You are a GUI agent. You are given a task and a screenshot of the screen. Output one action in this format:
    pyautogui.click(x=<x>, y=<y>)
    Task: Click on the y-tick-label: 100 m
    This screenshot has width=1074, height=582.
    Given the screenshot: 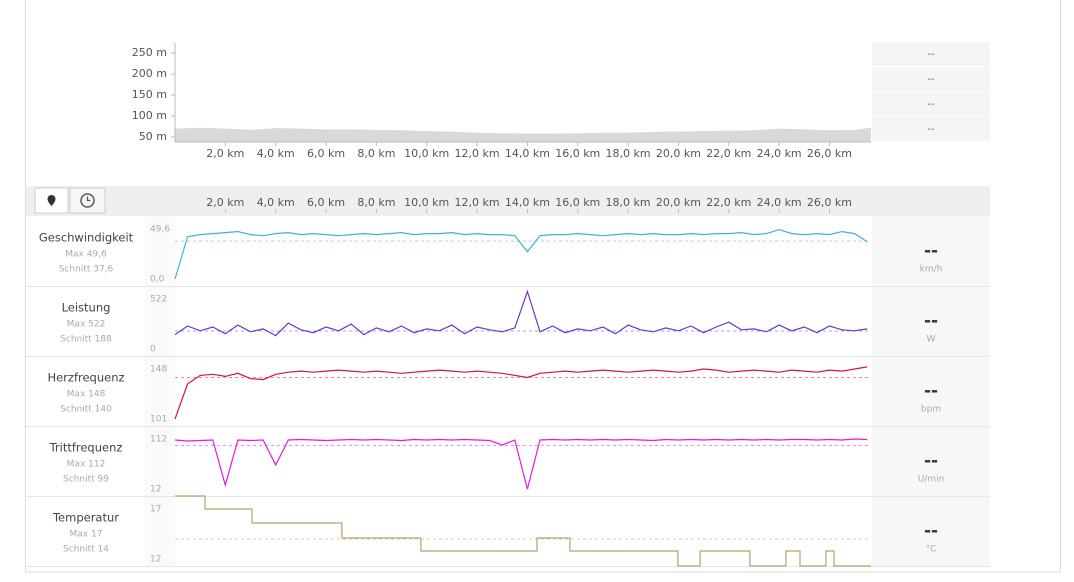 What is the action you would take?
    pyautogui.click(x=149, y=115)
    